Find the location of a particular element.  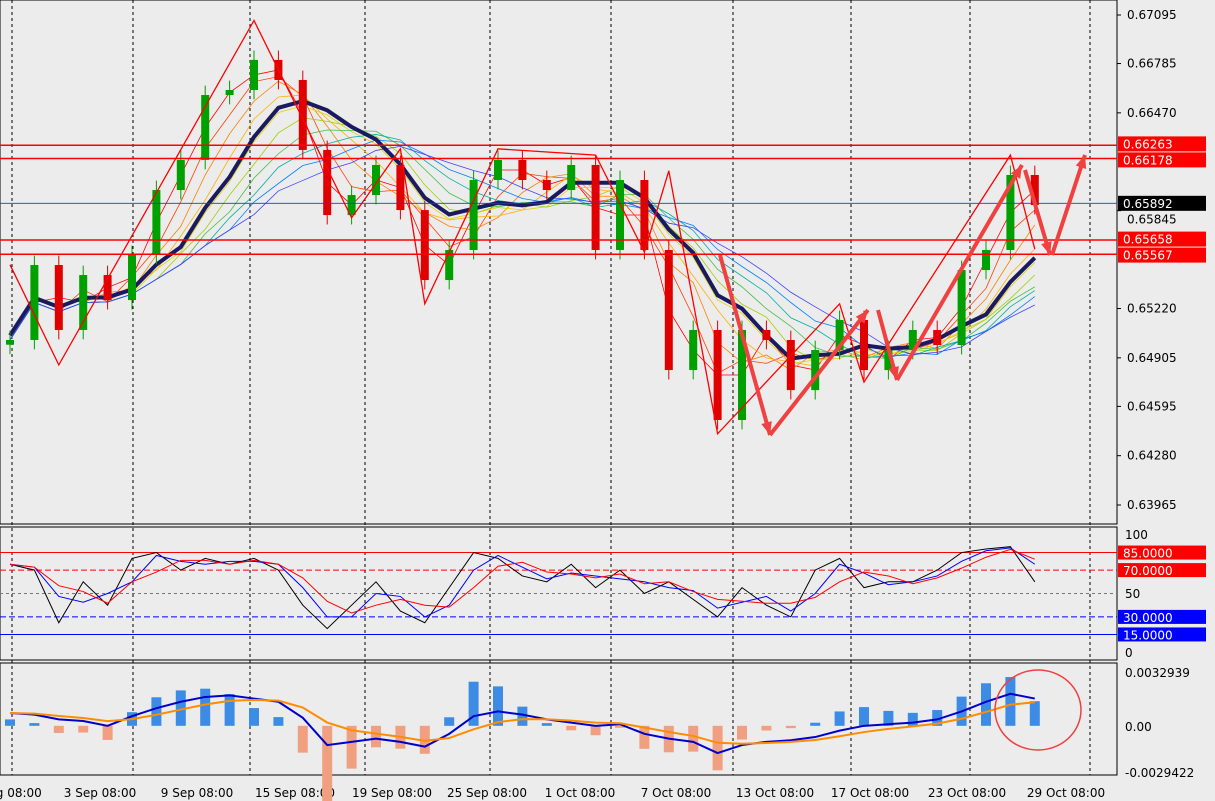

time-tick-label: 1 Oct 08:00 is located at coordinates (580, 793).